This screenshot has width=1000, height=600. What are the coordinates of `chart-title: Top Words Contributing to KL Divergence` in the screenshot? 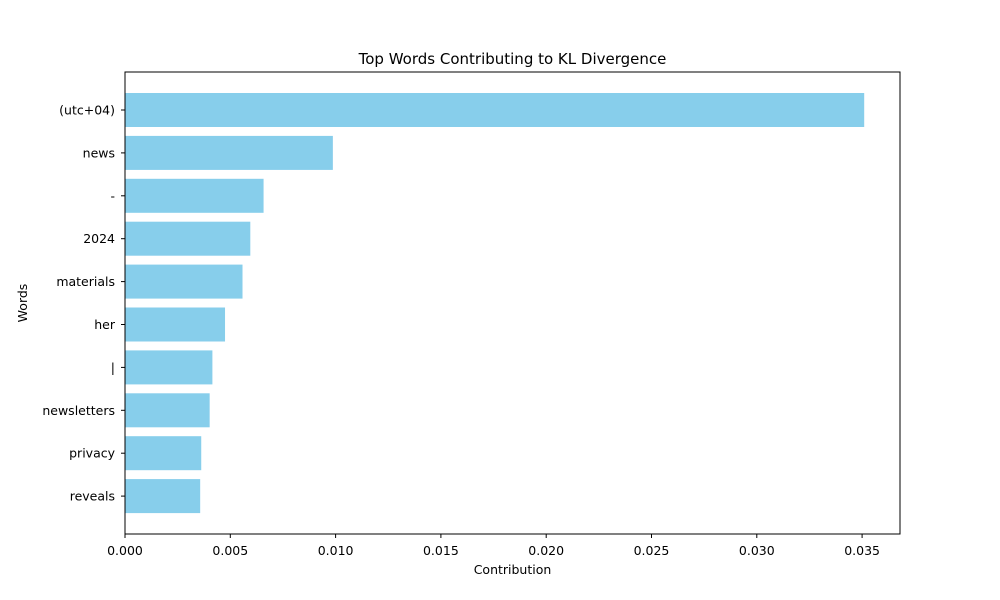 It's located at (512, 59).